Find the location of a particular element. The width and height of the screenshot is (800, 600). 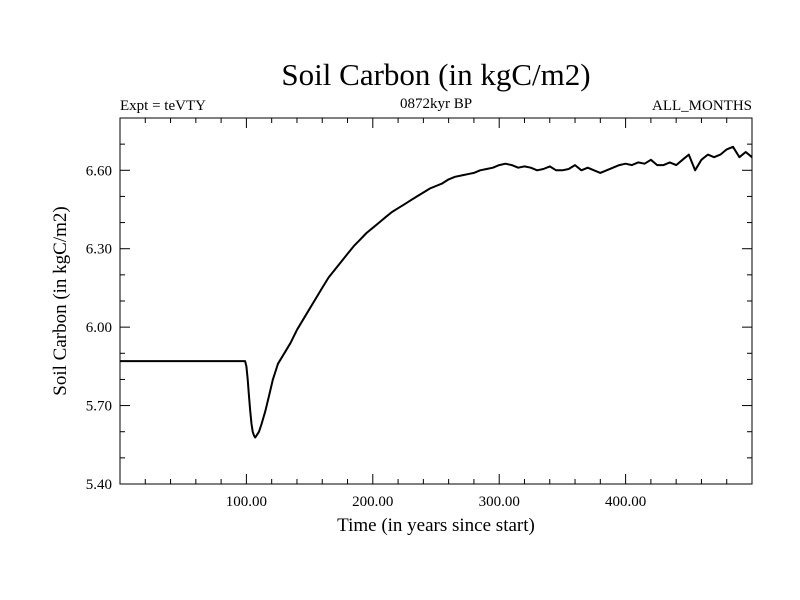

x-axis-label: Time (in years since start) is located at coordinates (436, 525).